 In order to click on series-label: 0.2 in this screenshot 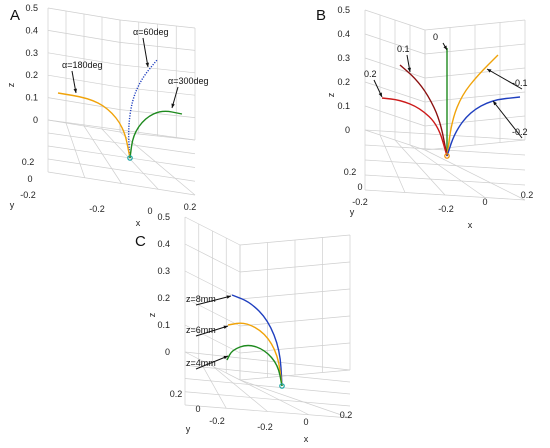, I will do `click(370, 74)`.